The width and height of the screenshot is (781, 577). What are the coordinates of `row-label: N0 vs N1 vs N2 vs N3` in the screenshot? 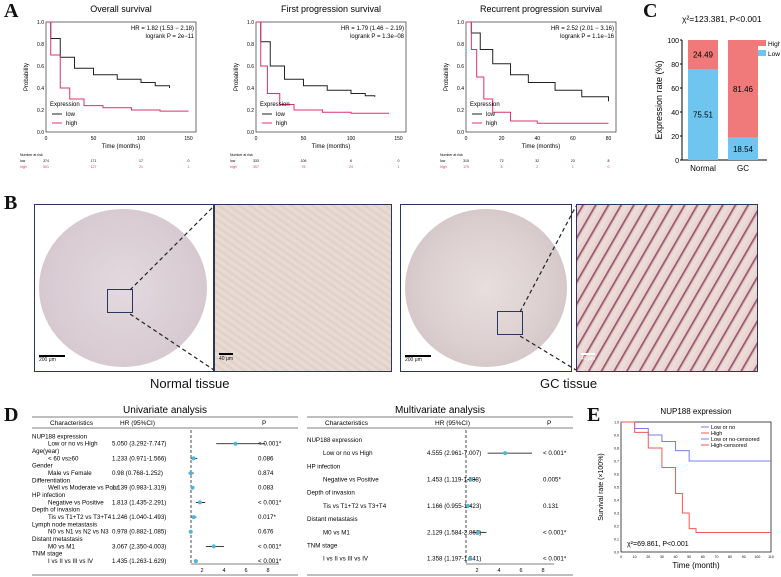 It's located at (78, 532).